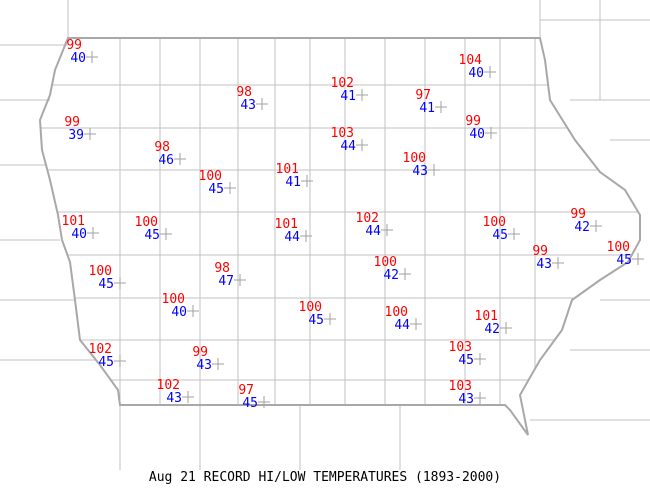 This screenshot has height=500, width=650. What do you see at coordinates (76, 135) in the screenshot?
I see `record-low: 39` at bounding box center [76, 135].